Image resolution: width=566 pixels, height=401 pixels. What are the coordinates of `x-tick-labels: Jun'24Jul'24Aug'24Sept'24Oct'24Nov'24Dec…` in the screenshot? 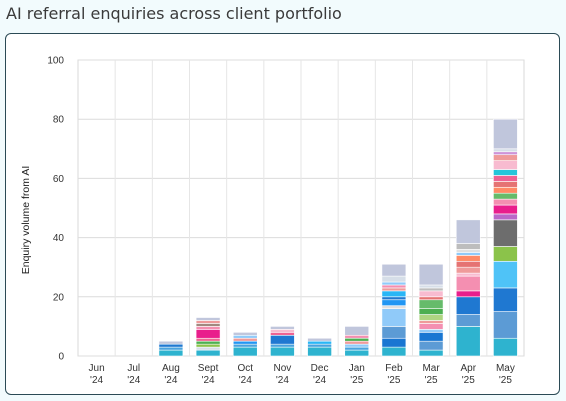 It's located at (302, 374).